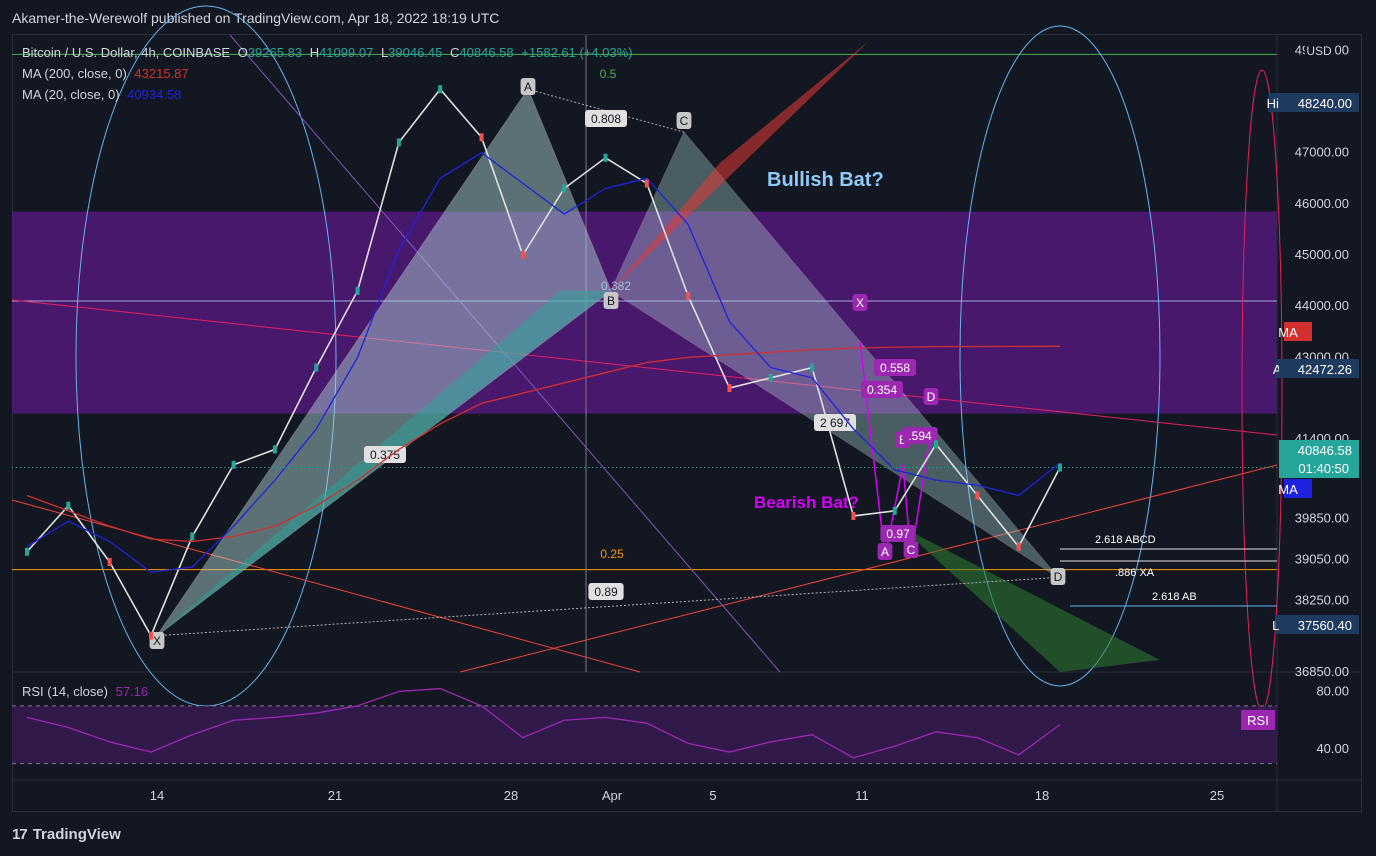  Describe the element at coordinates (882, 390) in the screenshot. I see `ratio-0354: 0.354` at that location.